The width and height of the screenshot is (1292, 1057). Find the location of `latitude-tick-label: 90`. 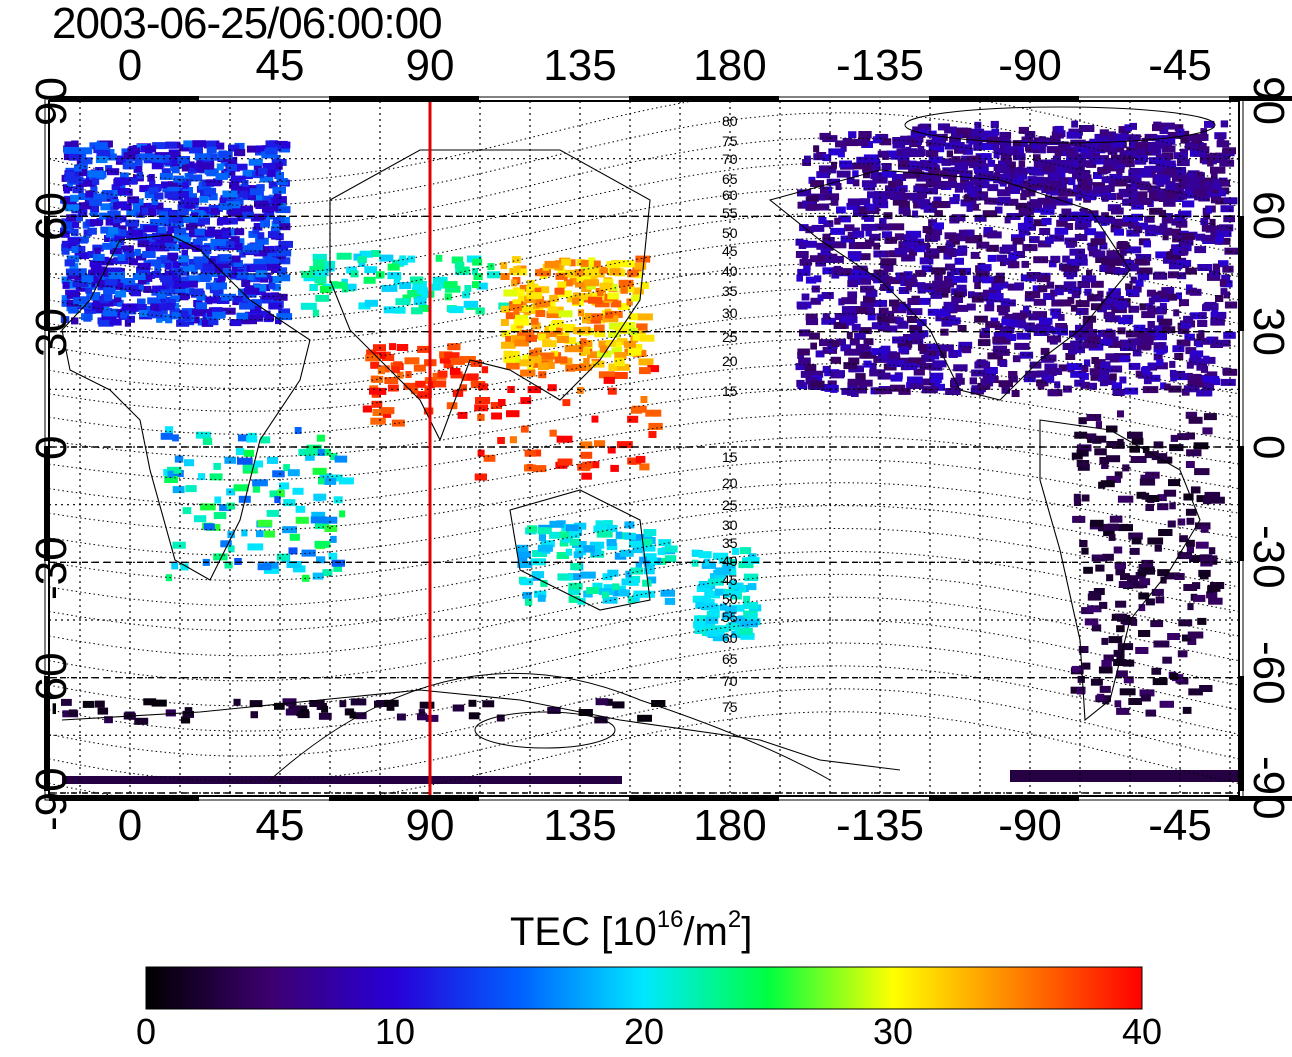

latitude-tick-label: 90 is located at coordinates (1268, 100).